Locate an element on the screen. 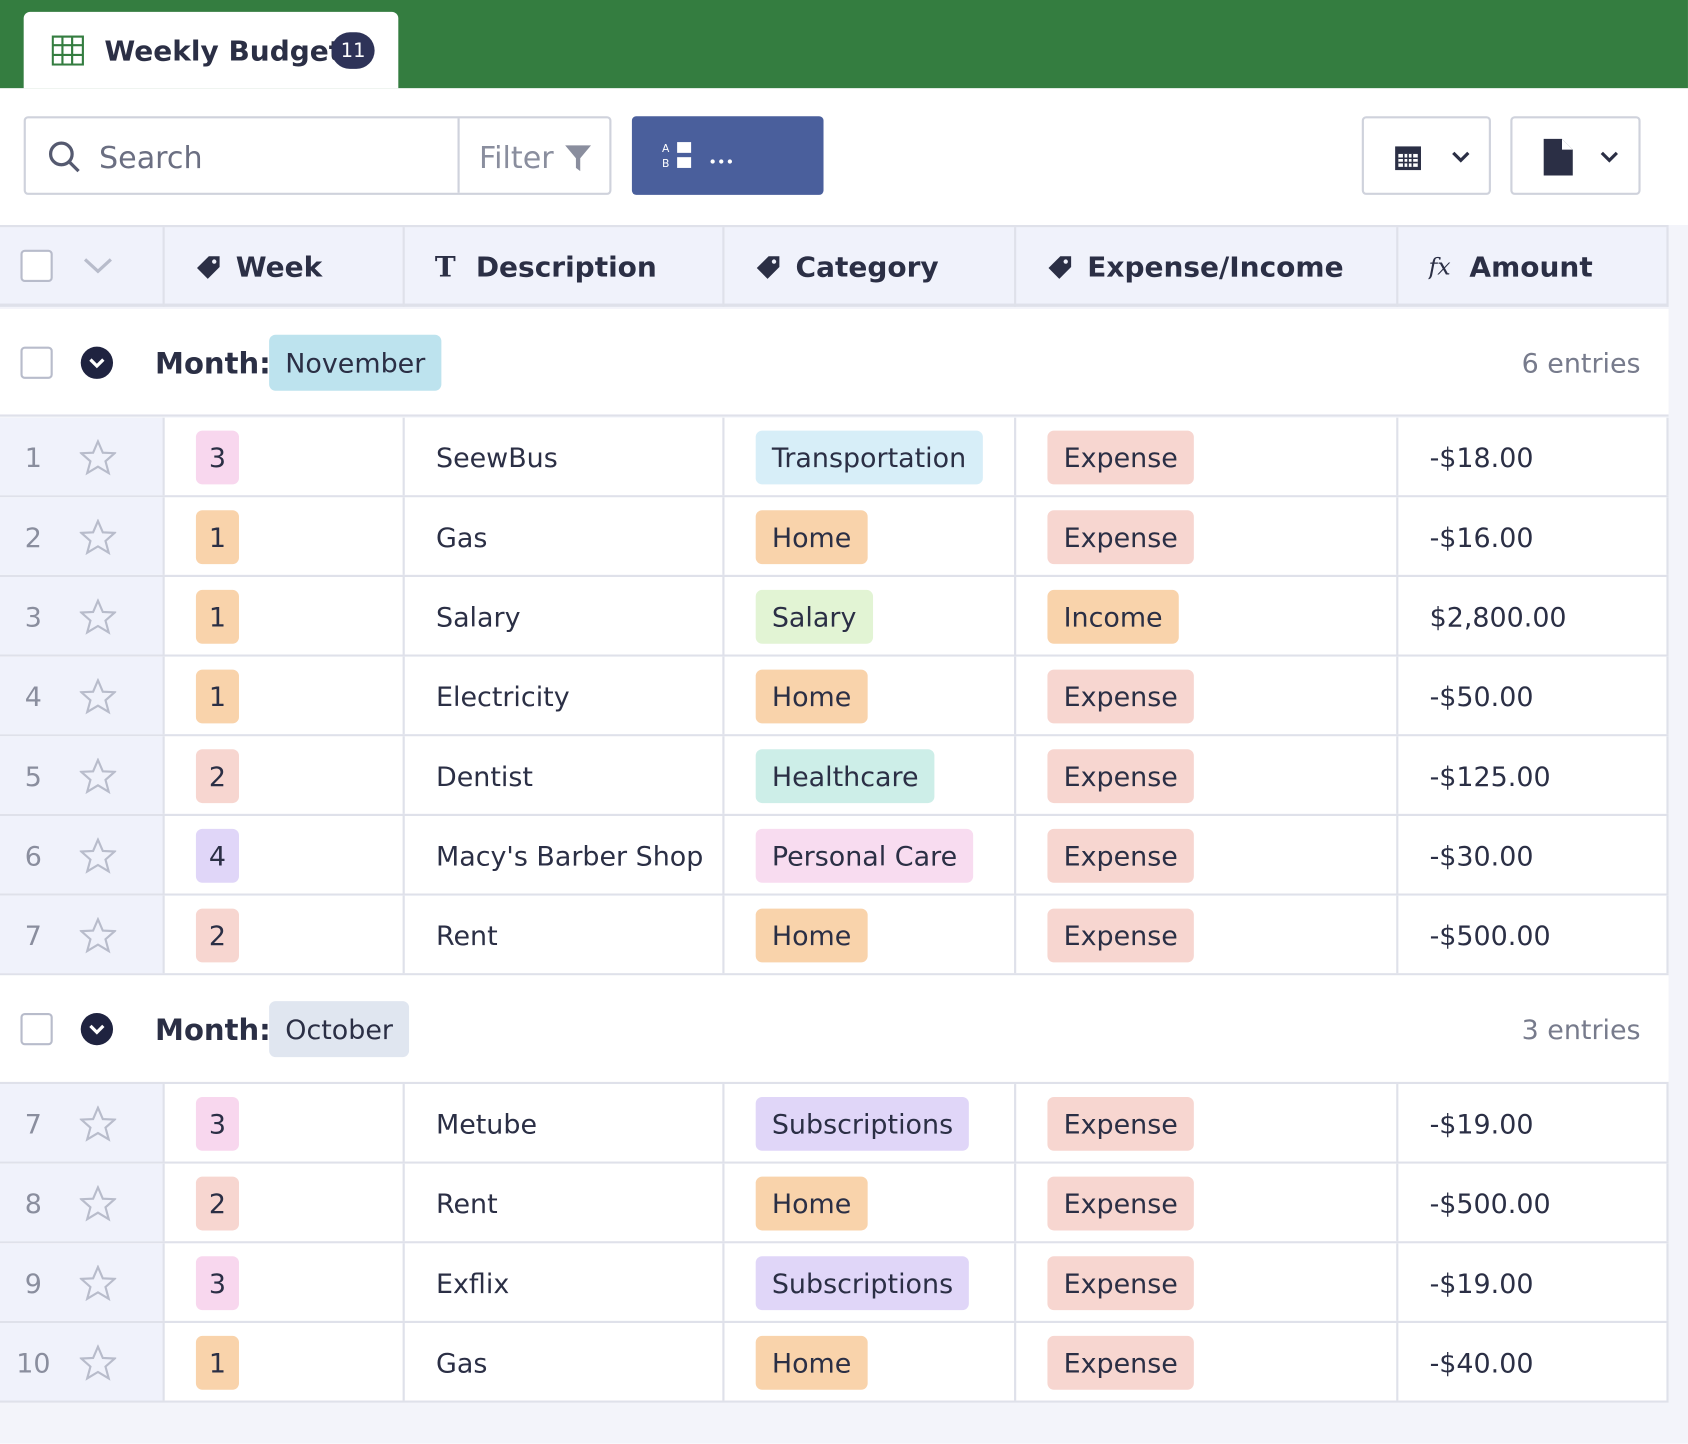 Image resolution: width=1688 pixels, height=1444 pixels. filter-button: Filter is located at coordinates (516, 157).